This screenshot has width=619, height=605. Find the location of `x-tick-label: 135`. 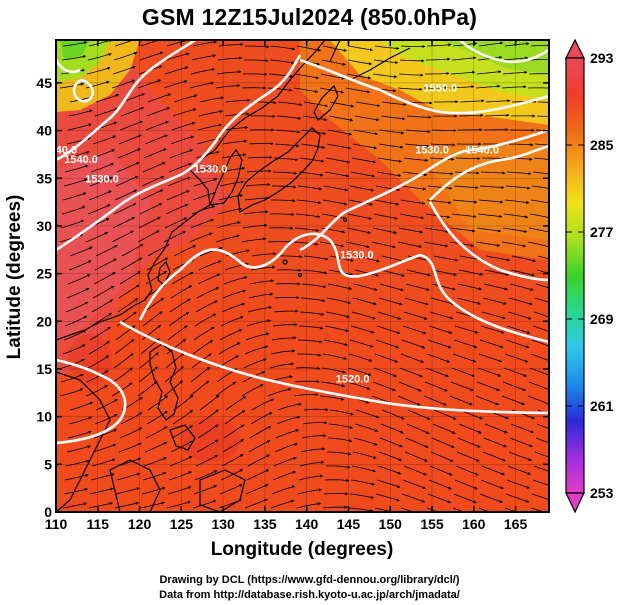

x-tick-label: 135 is located at coordinates (265, 524).